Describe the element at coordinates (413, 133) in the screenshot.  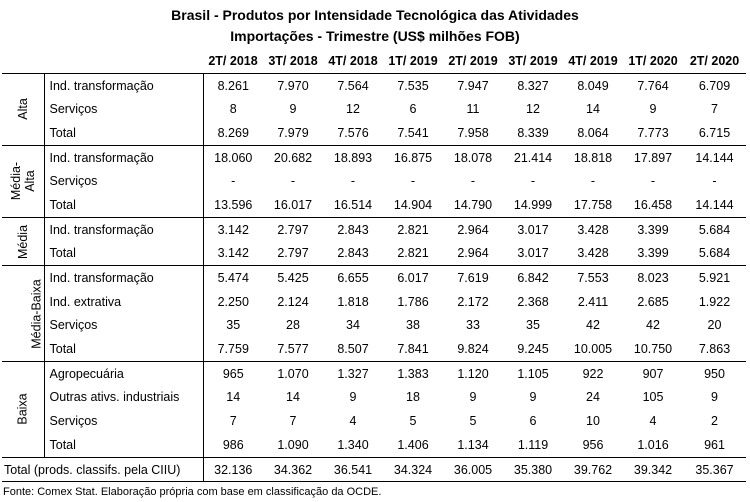
I see `value-cell: 7.541` at that location.